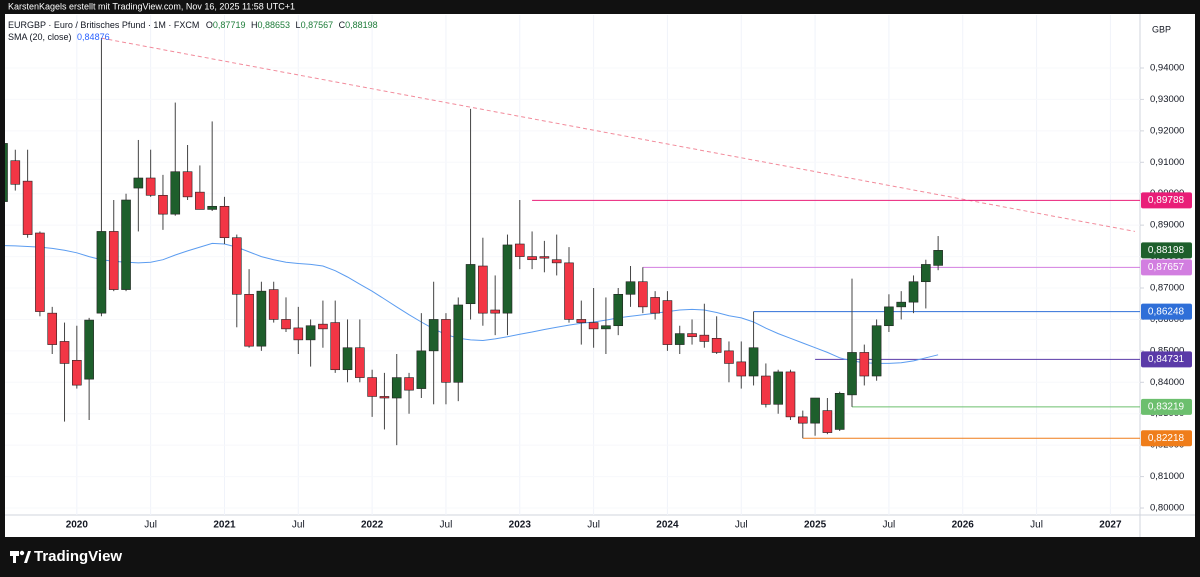  I want to click on ohlc-value: 0,88198, so click(361, 25).